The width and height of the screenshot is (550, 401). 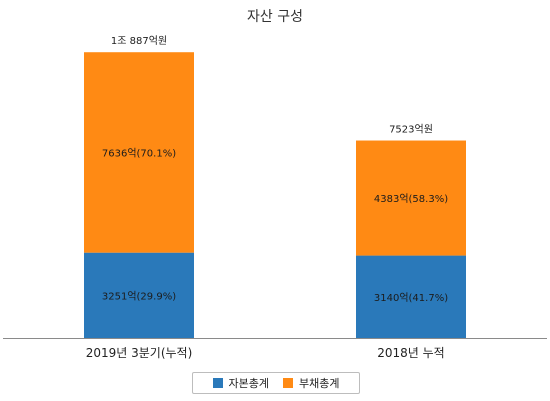 I want to click on legend-item-equity: 자본총계, so click(x=240, y=383).